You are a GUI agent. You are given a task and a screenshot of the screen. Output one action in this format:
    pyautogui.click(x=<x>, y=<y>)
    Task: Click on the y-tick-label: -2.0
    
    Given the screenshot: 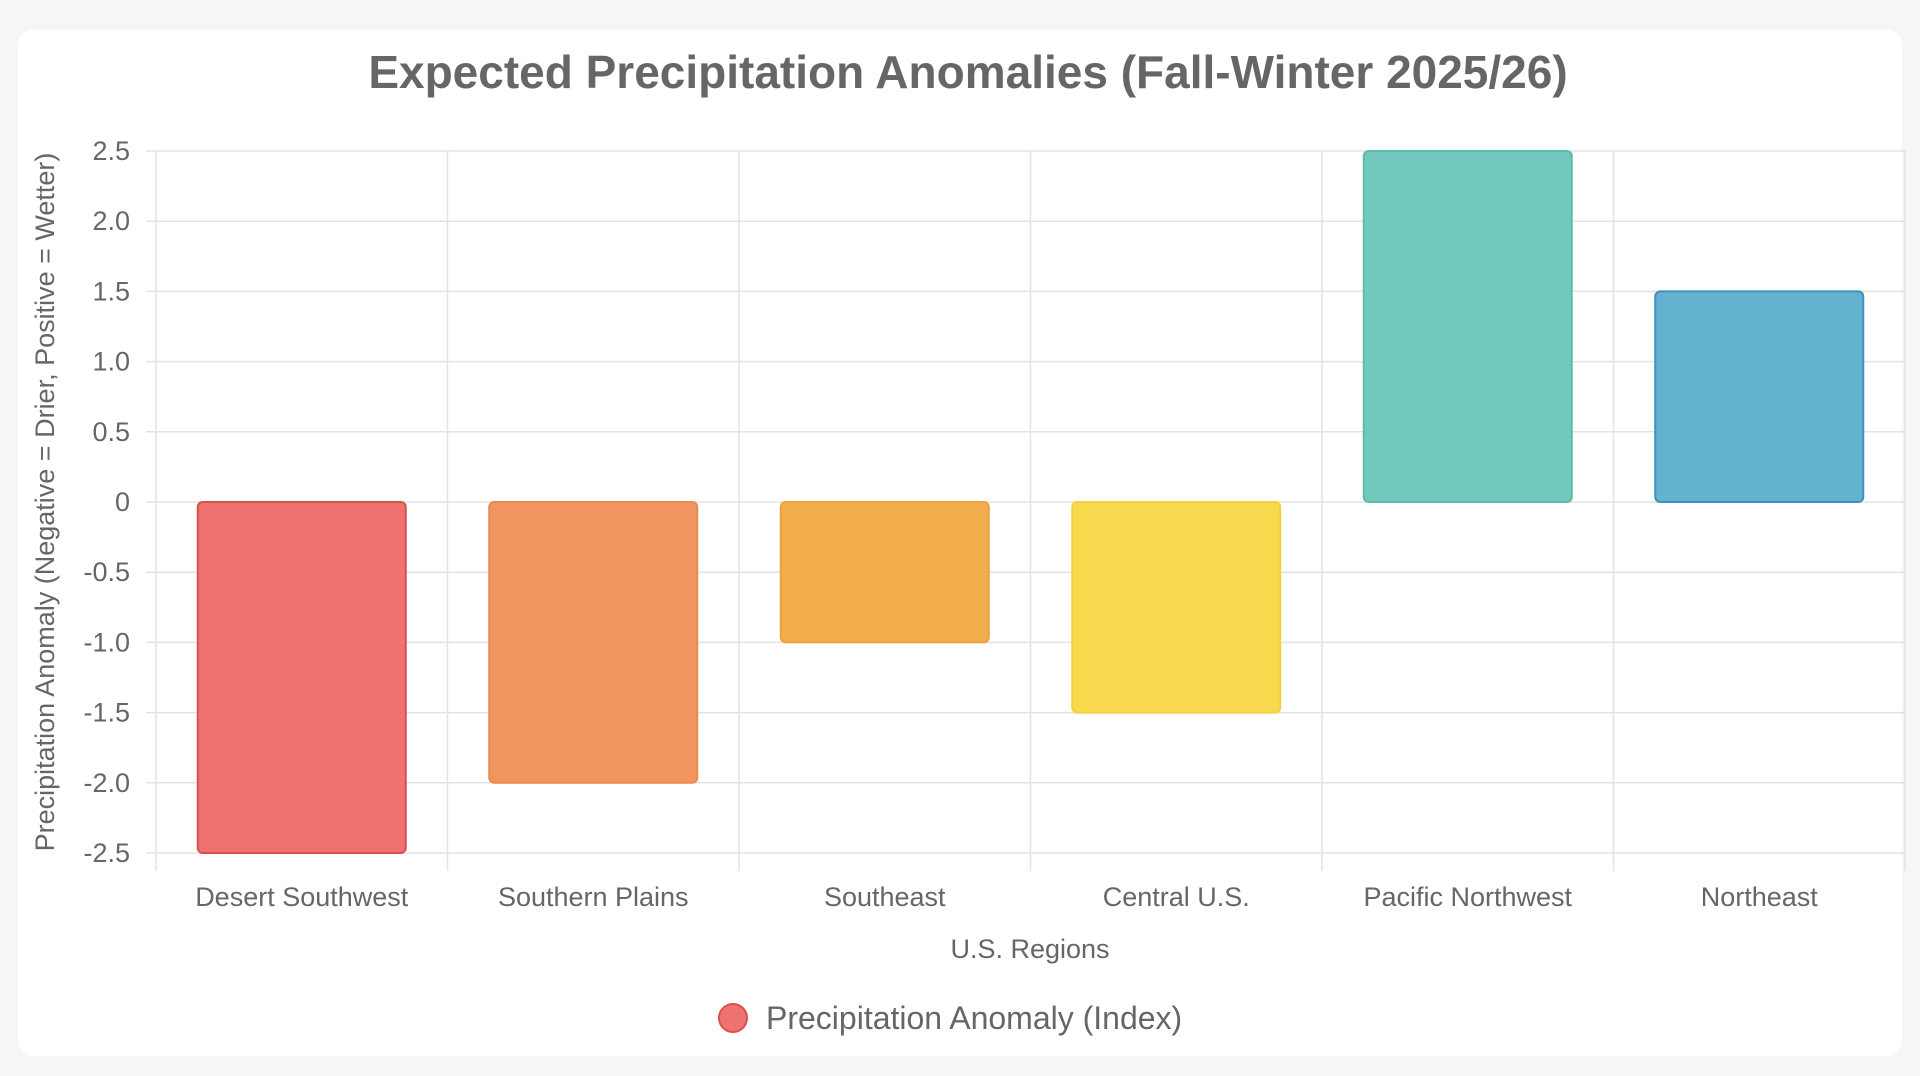 What is the action you would take?
    pyautogui.click(x=106, y=783)
    